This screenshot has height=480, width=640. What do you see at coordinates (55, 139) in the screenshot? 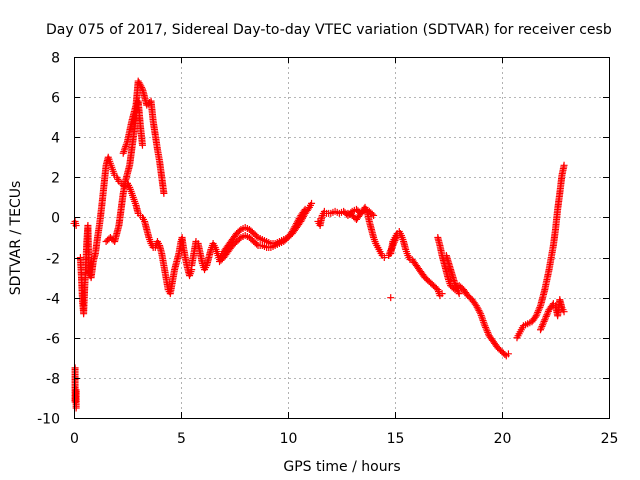
I see `y-tick-label: 4` at bounding box center [55, 139].